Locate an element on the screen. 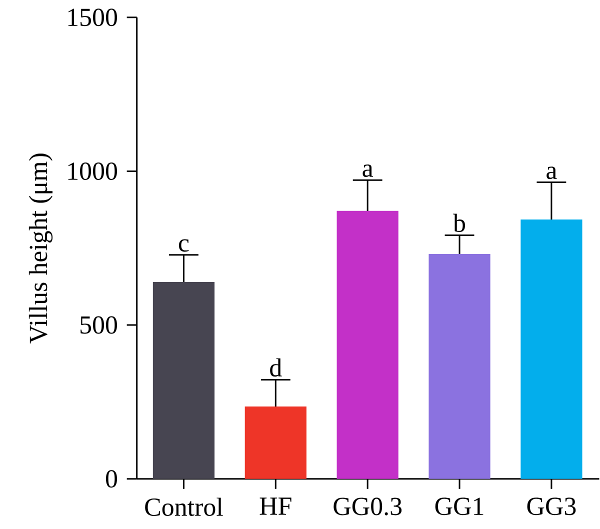  x-tick-label: Control is located at coordinates (184, 507).